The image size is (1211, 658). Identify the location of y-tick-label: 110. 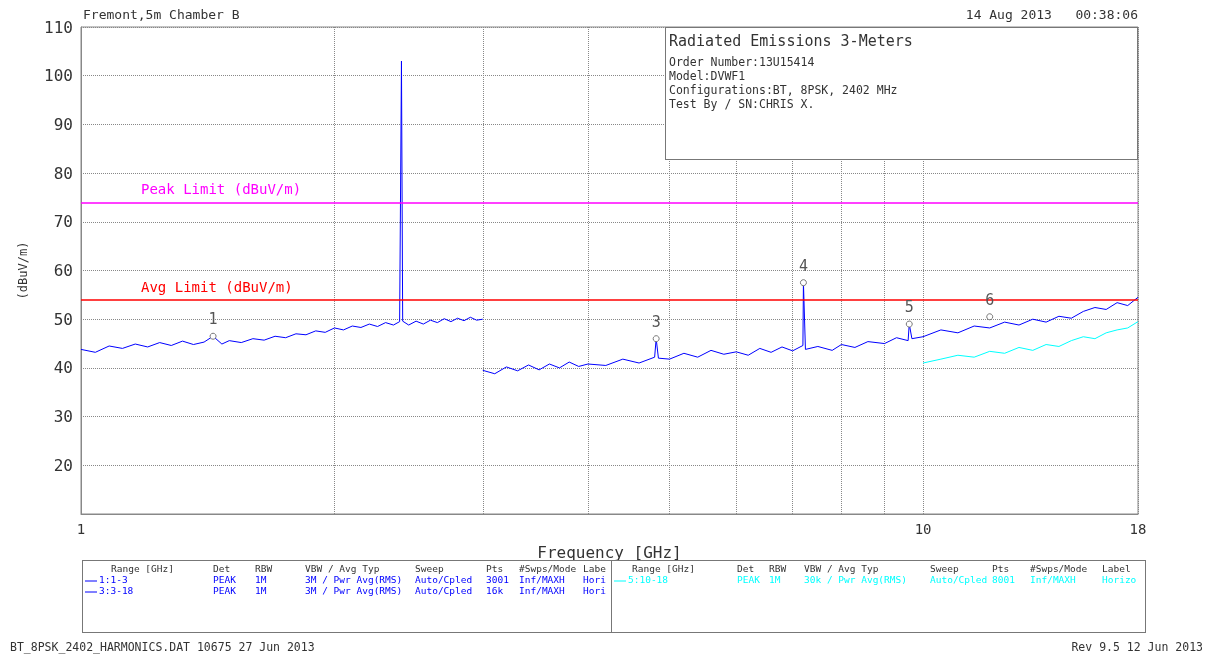
(58, 27).